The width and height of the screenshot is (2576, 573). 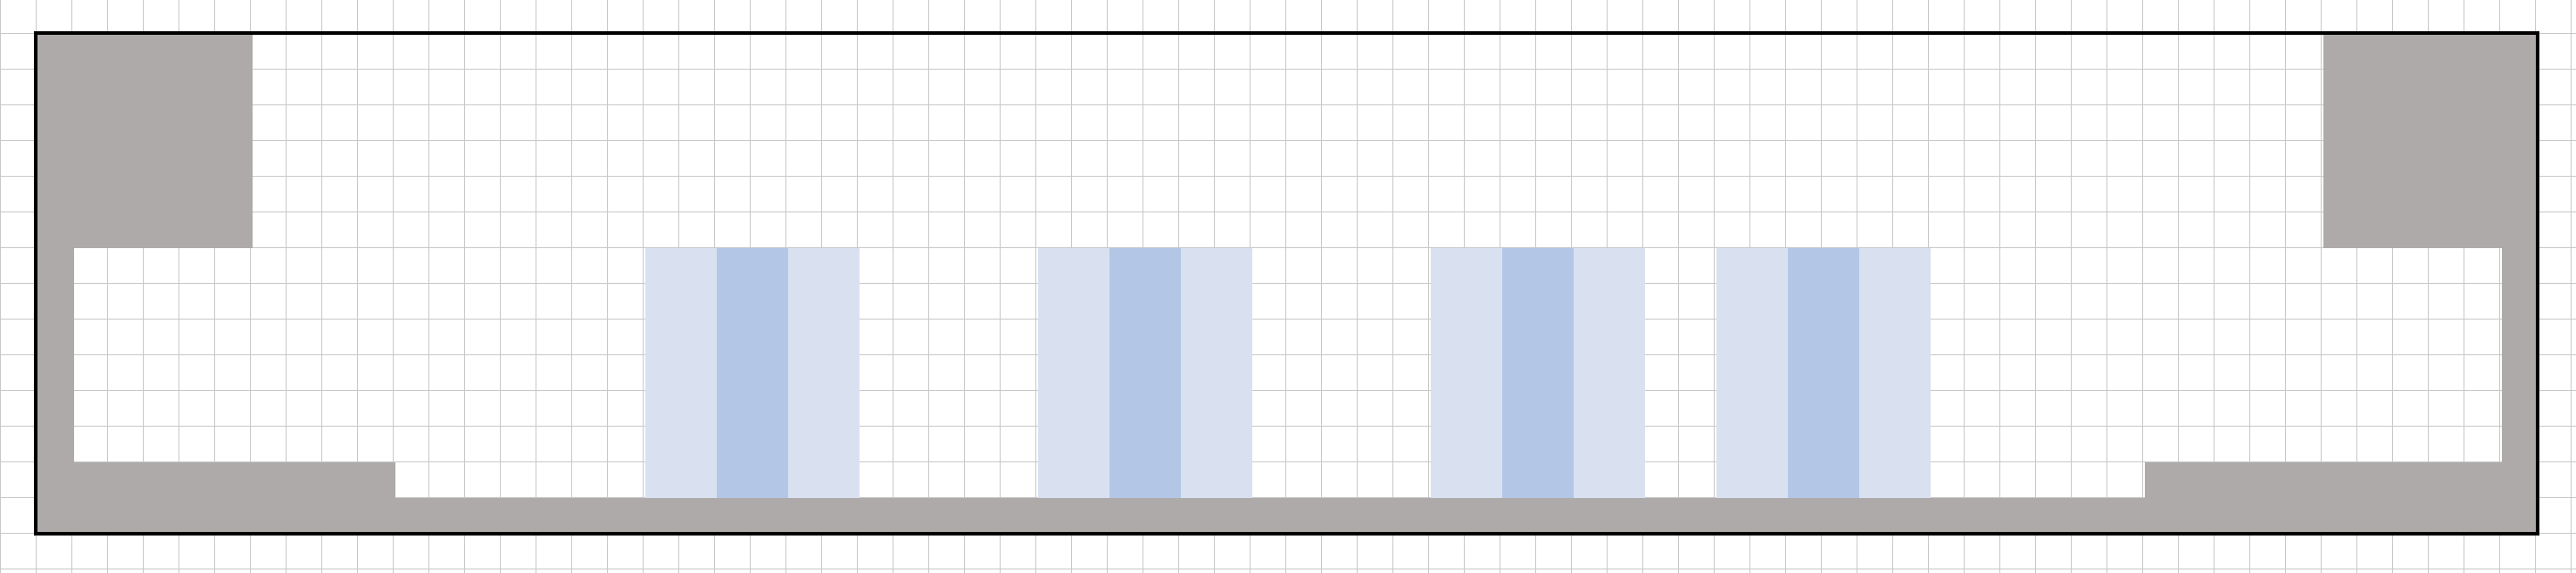 I want to click on column-3-center, so click(x=1538, y=373).